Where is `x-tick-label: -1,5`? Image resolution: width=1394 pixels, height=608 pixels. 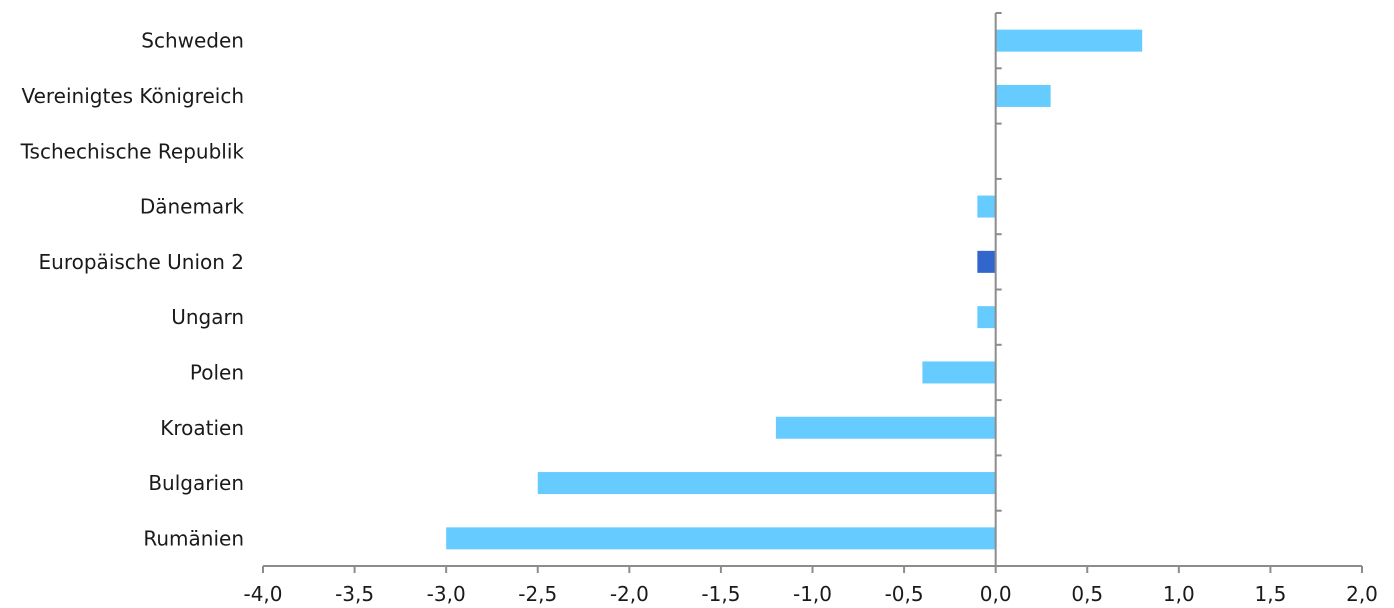
x-tick-label: -1,5 is located at coordinates (720, 594).